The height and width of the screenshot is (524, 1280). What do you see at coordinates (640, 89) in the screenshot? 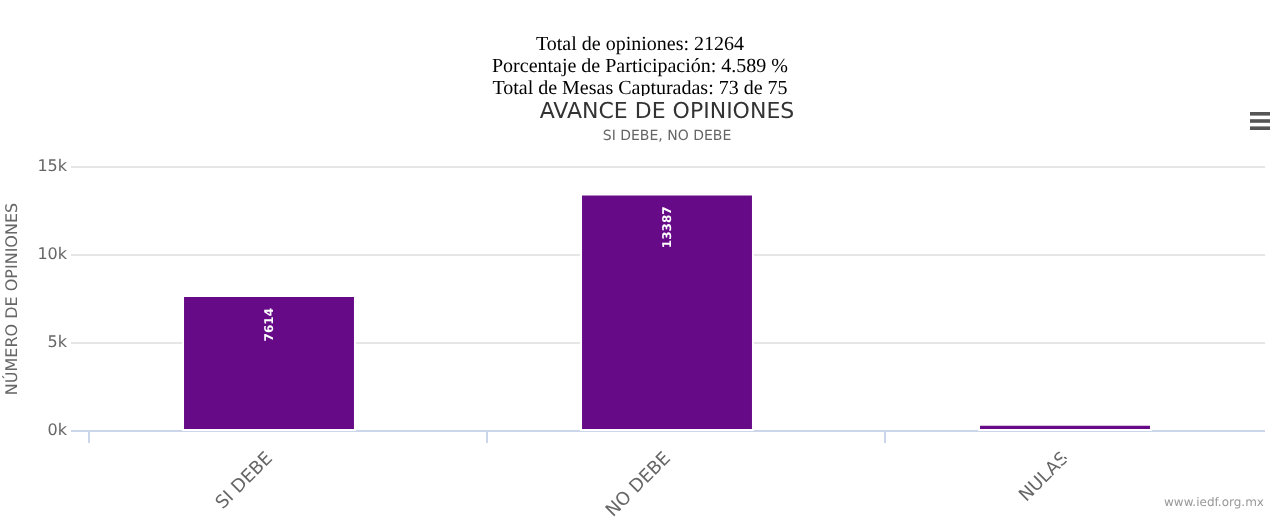
I see `text: Total de Mesas Capturadas: 73 de 75` at bounding box center [640, 89].